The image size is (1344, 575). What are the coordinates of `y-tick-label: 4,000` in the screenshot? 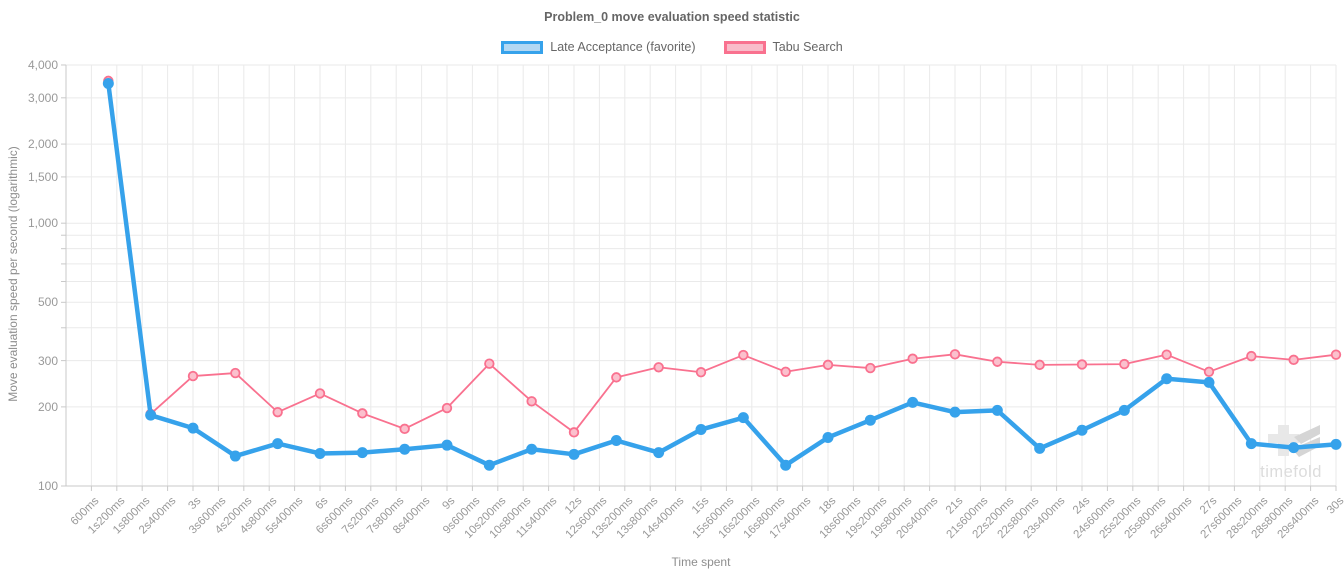 It's located at (42, 64).